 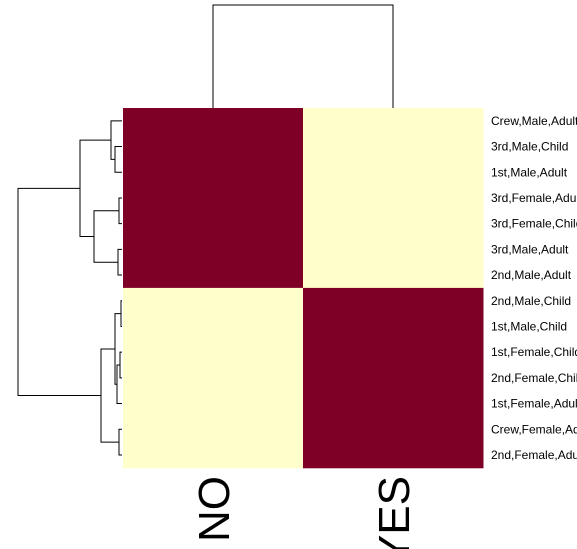 I want to click on row-label: 2nd,Male,Child, so click(x=531, y=301).